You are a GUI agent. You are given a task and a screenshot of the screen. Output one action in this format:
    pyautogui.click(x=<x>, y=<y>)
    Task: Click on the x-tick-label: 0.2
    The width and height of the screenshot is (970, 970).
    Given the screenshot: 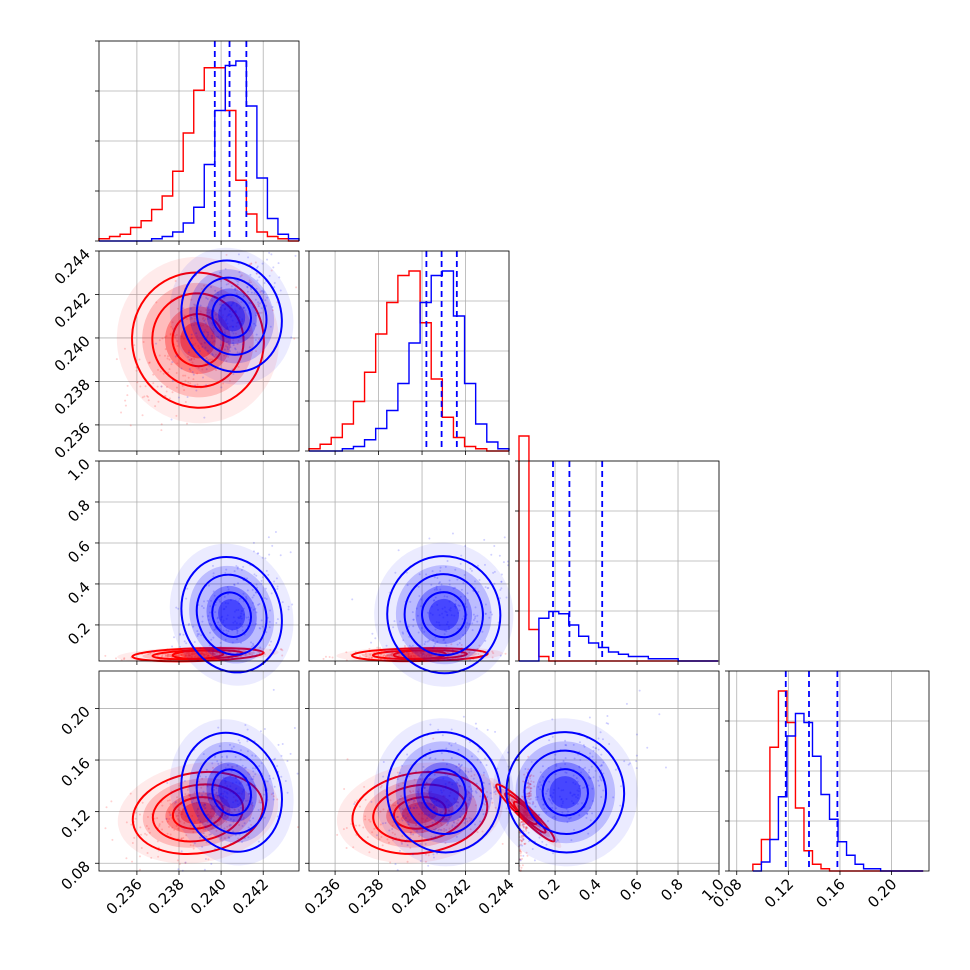 What is the action you would take?
    pyautogui.click(x=549, y=890)
    